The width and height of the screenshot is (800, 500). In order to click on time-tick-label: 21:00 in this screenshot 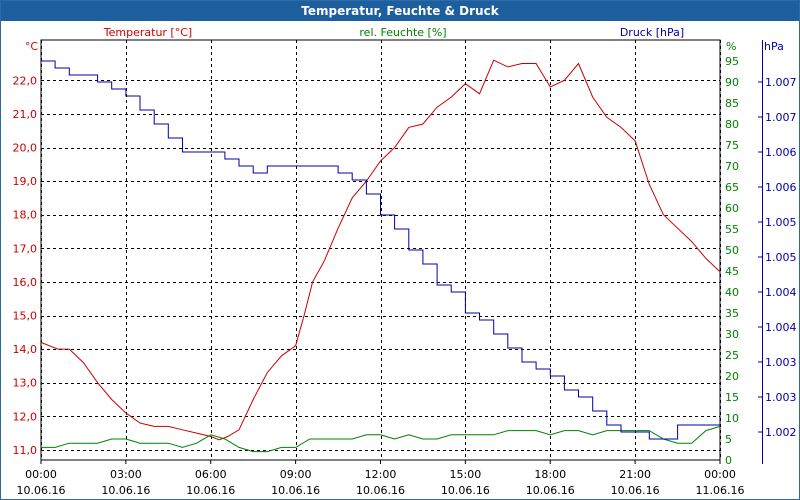, I will do `click(635, 474)`.